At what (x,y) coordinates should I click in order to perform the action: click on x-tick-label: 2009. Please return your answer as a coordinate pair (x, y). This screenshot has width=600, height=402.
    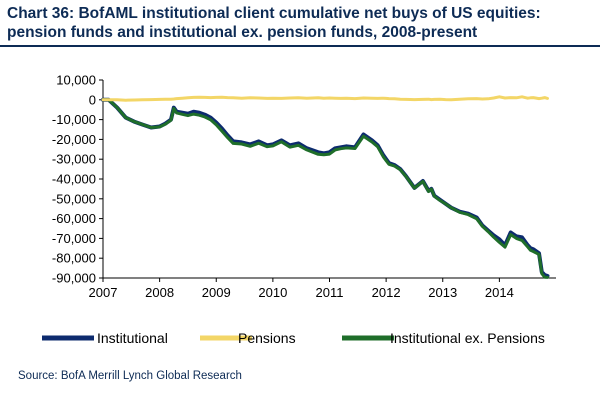
    Looking at the image, I should click on (216, 292).